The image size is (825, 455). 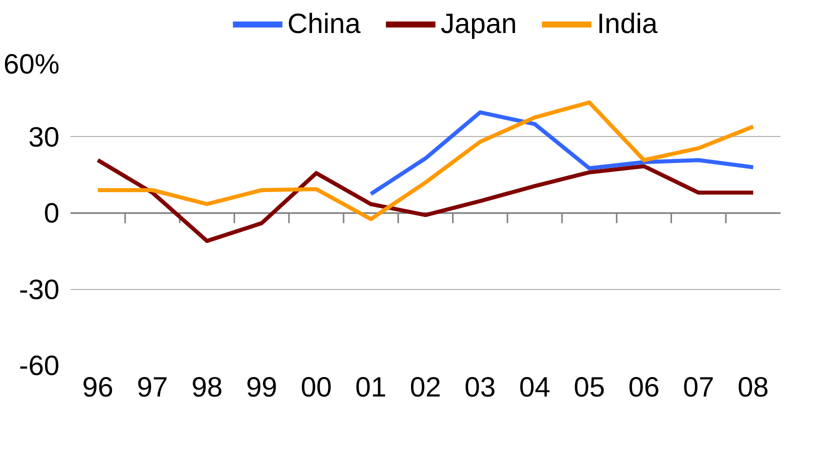 I want to click on x-tick-label: 97, so click(x=152, y=387).